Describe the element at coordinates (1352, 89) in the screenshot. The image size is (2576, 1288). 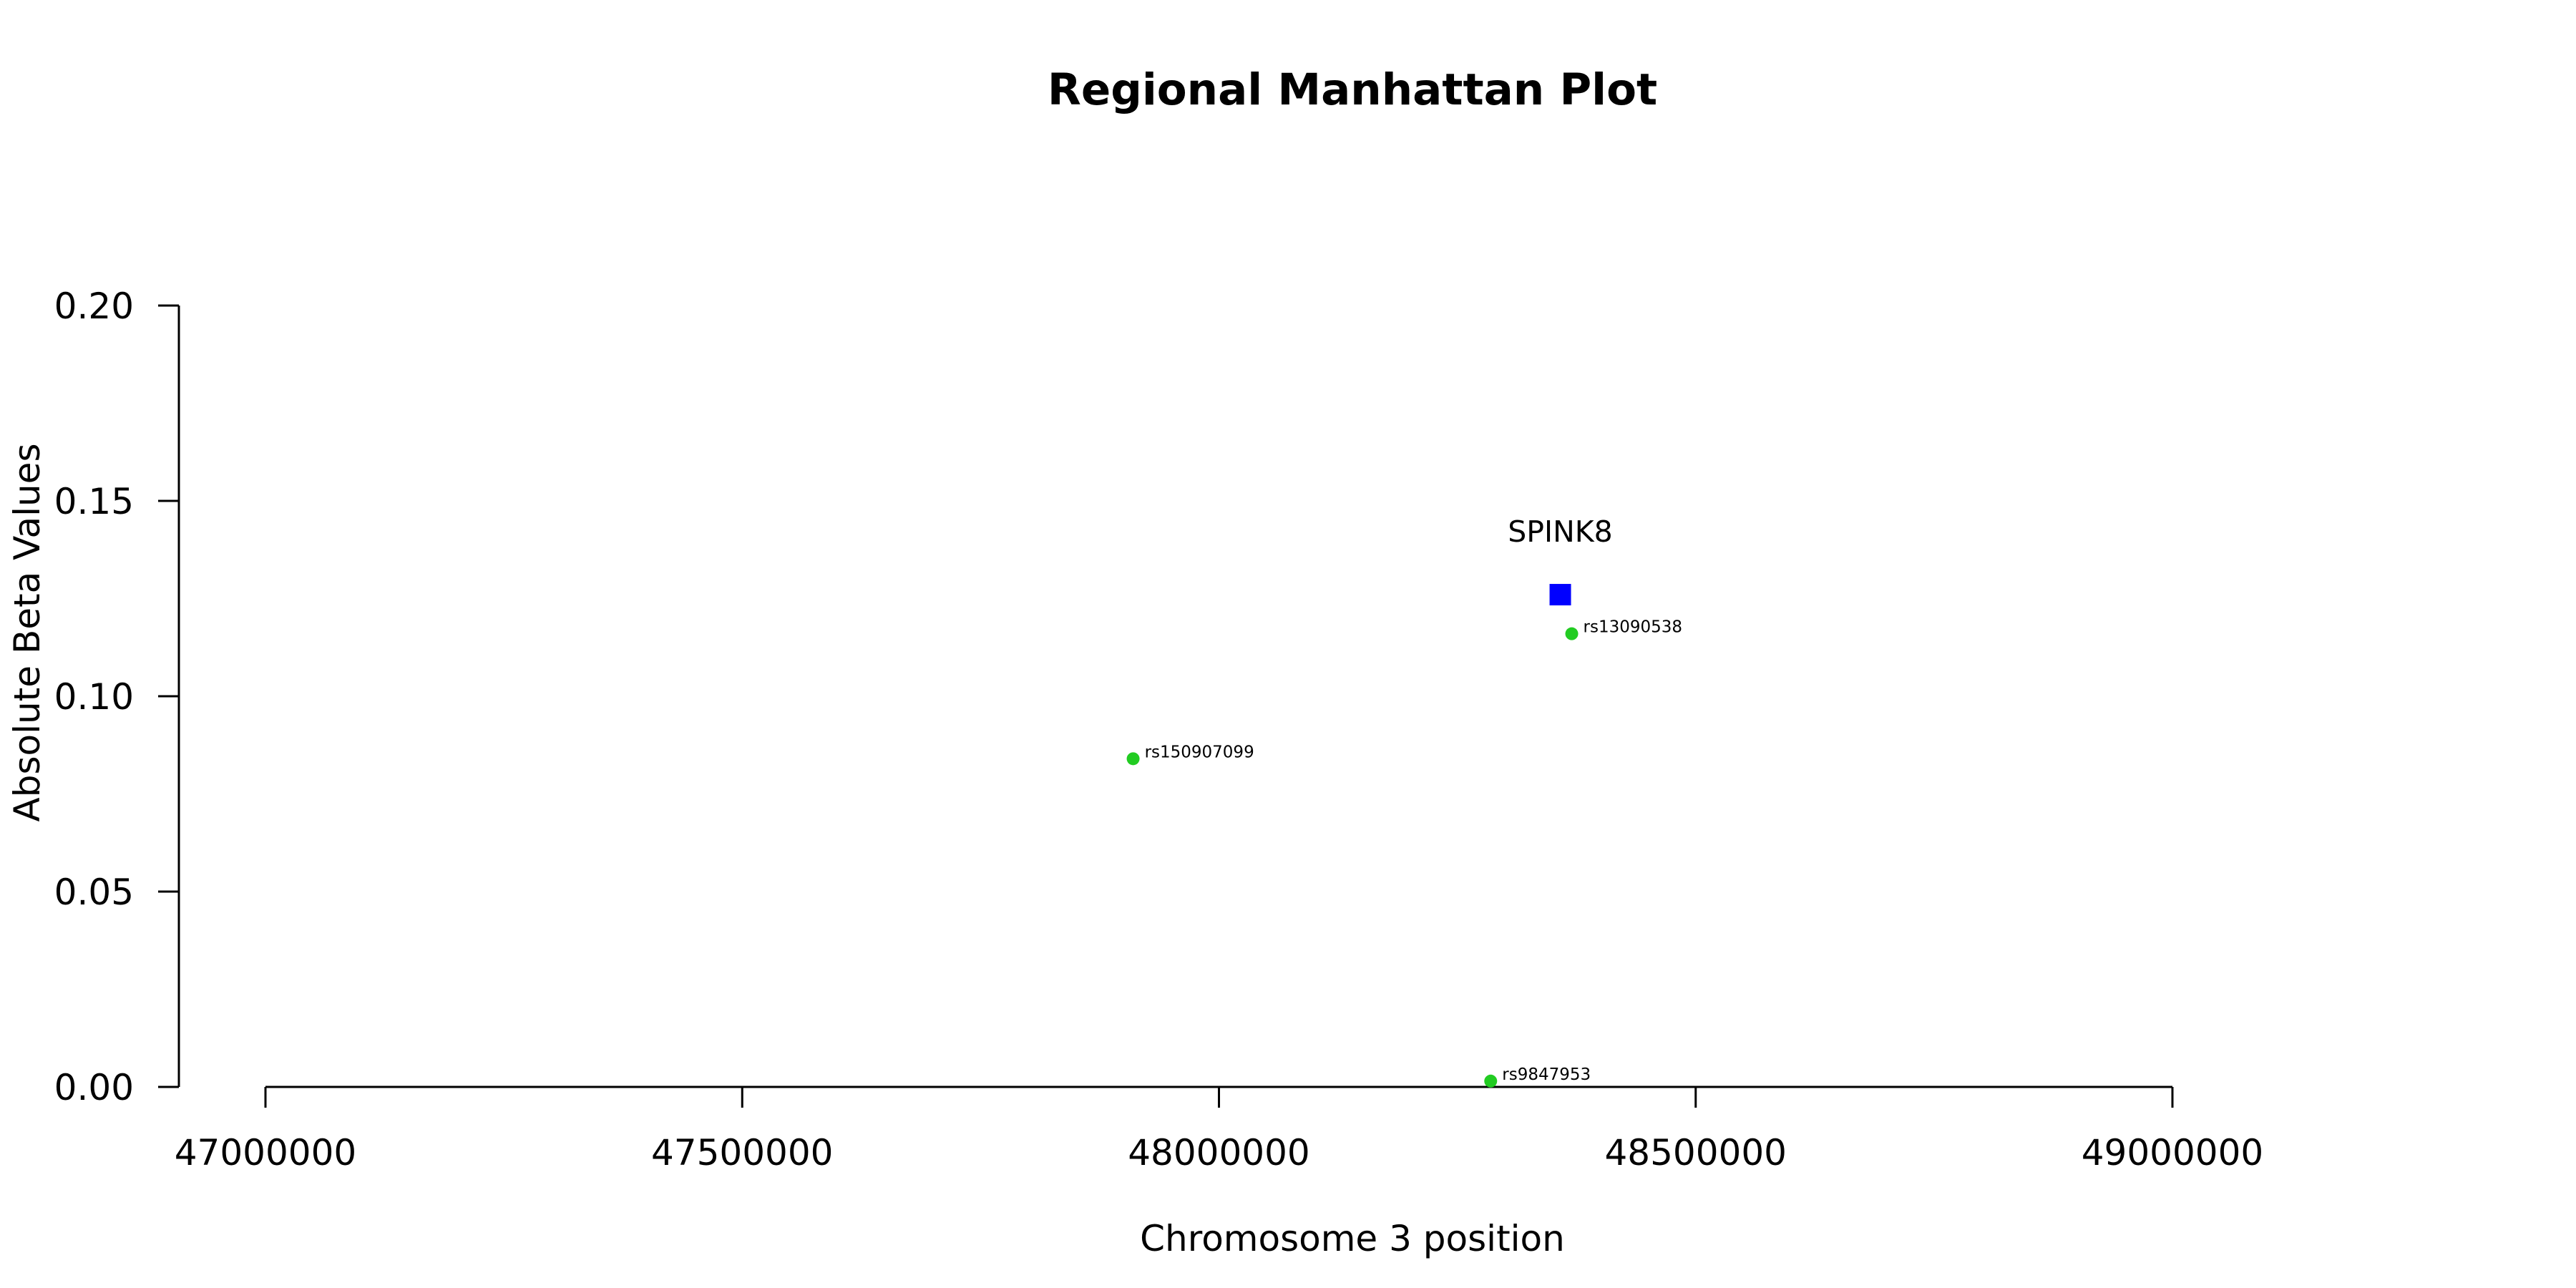
I see `chart-title: Regional Manhattan Plot` at that location.